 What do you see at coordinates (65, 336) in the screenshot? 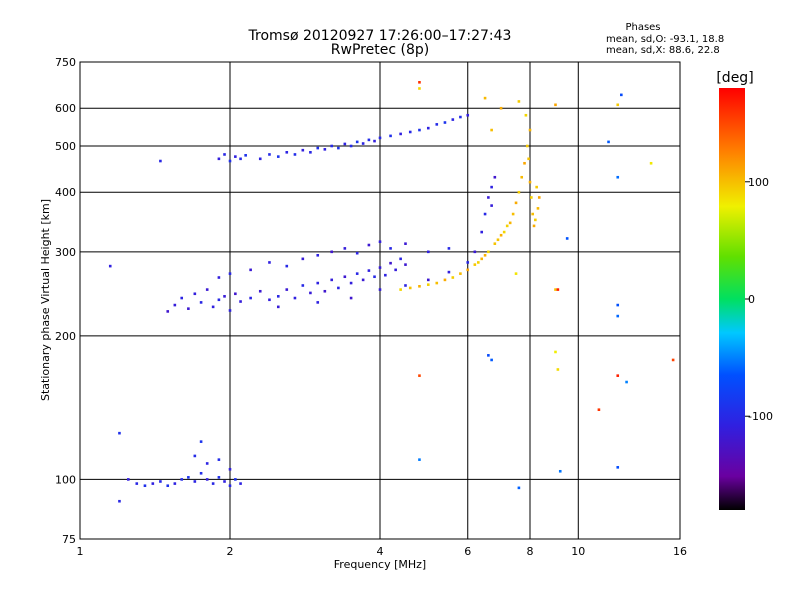
I see `y-tick-label: 200` at bounding box center [65, 336].